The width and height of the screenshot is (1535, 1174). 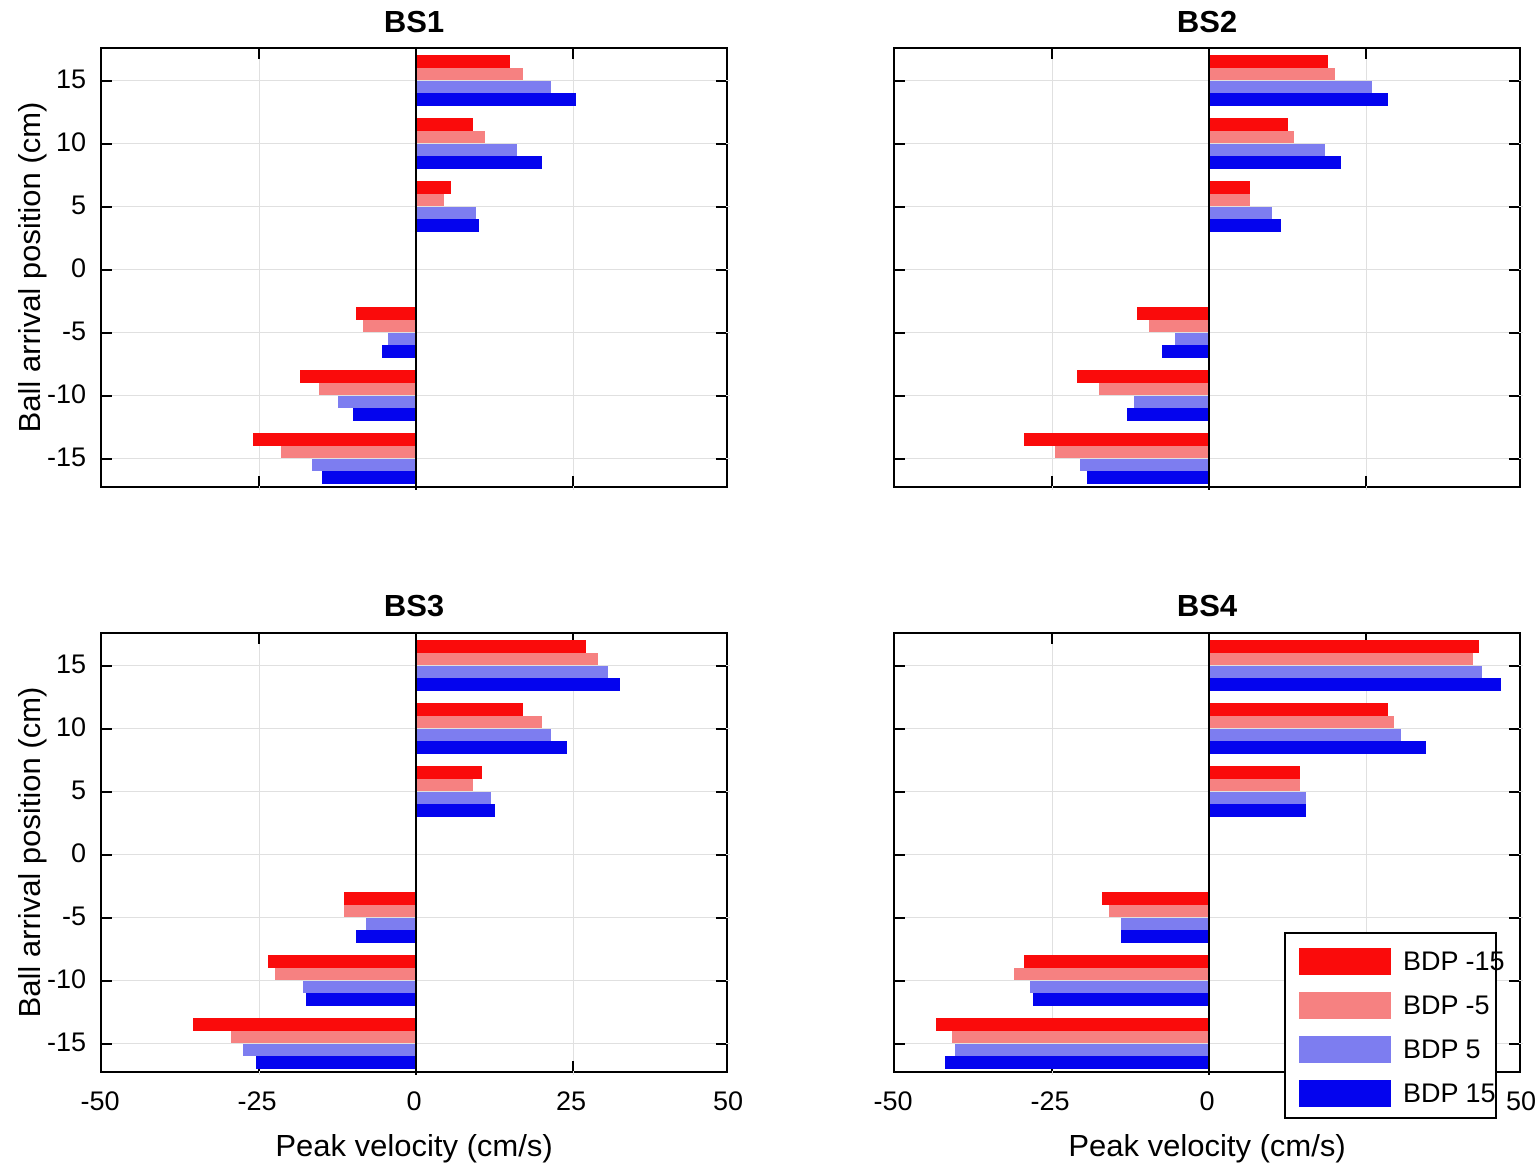 I want to click on bar-bs2-y-15-bdp5, so click(x=1144, y=465).